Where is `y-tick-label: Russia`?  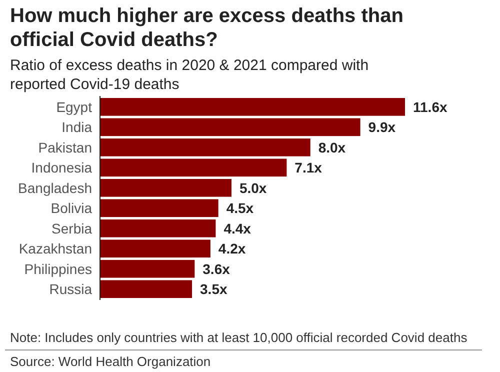
y-tick-label: Russia is located at coordinates (70, 289).